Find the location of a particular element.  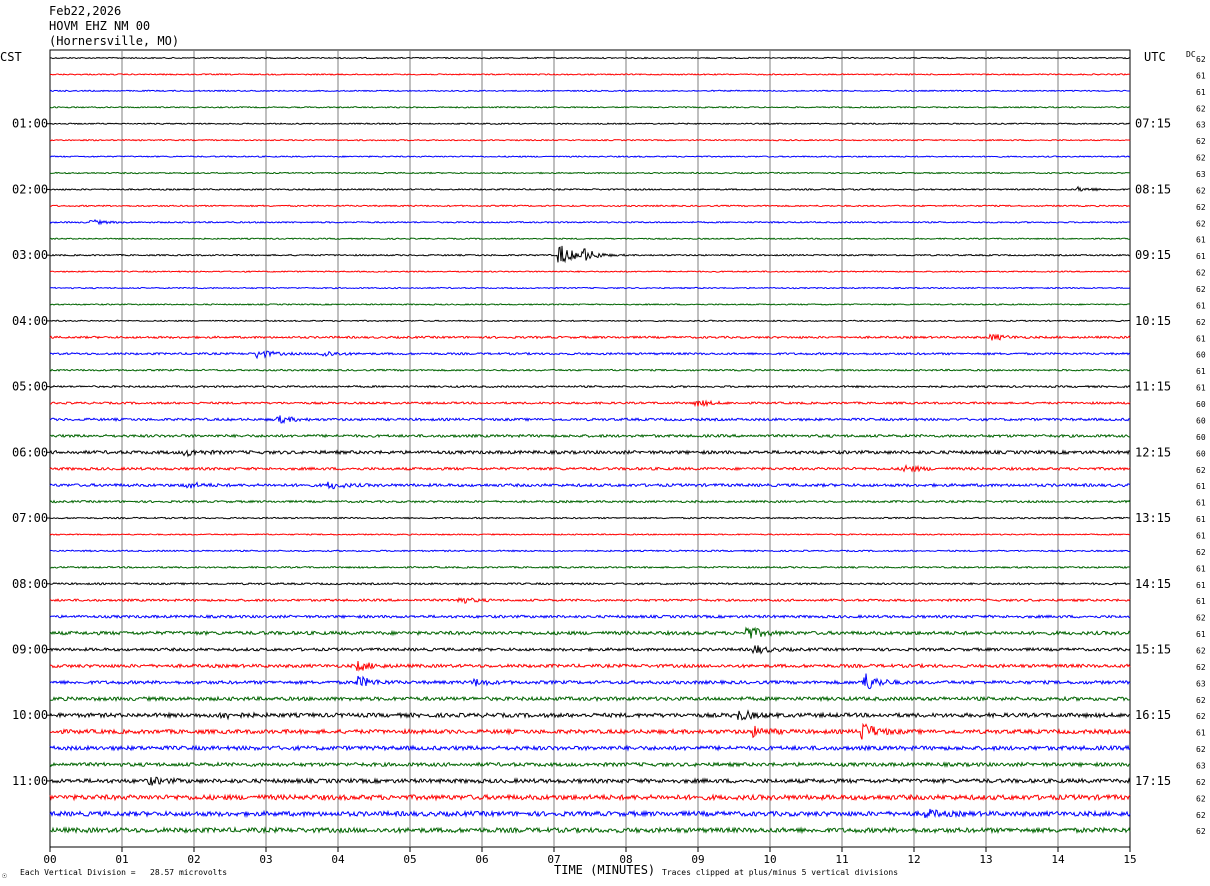

right-time-label: 11:15 is located at coordinates (1153, 387).